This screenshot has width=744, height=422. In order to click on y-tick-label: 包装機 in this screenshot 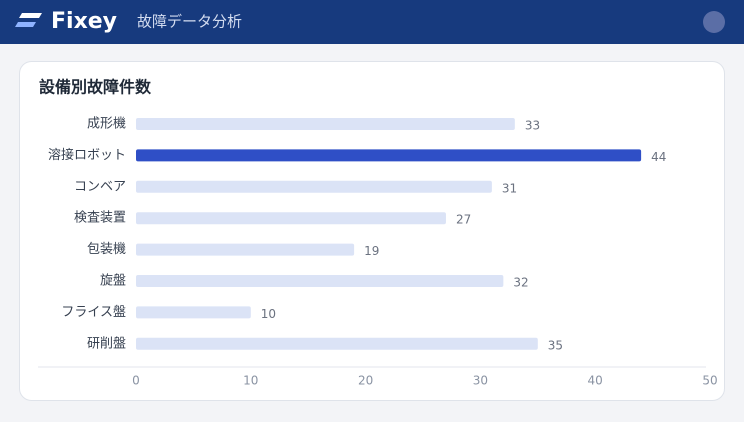, I will do `click(106, 249)`.